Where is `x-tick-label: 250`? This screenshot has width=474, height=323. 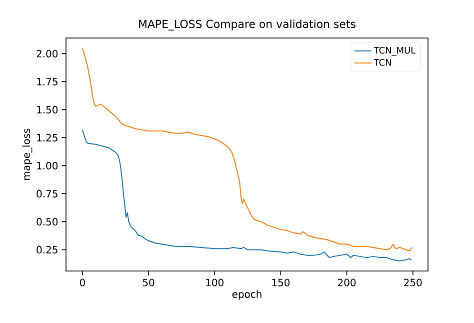 x-tick-label: 250 is located at coordinates (413, 282).